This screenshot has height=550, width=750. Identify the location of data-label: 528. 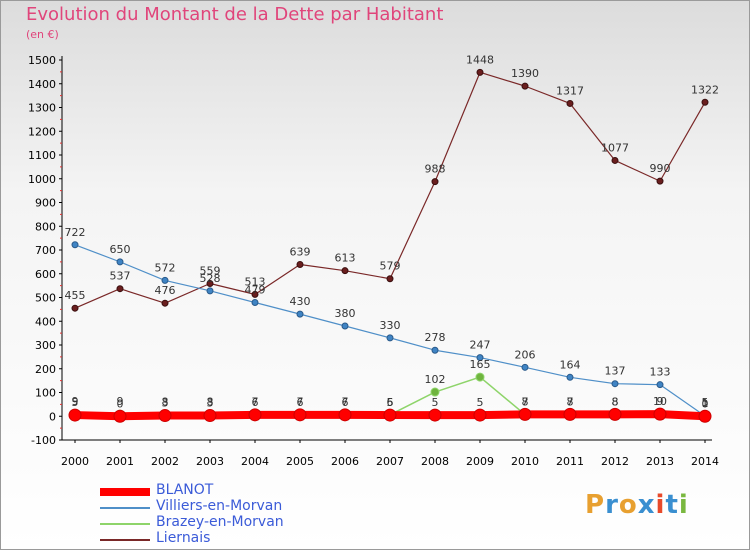
(210, 278).